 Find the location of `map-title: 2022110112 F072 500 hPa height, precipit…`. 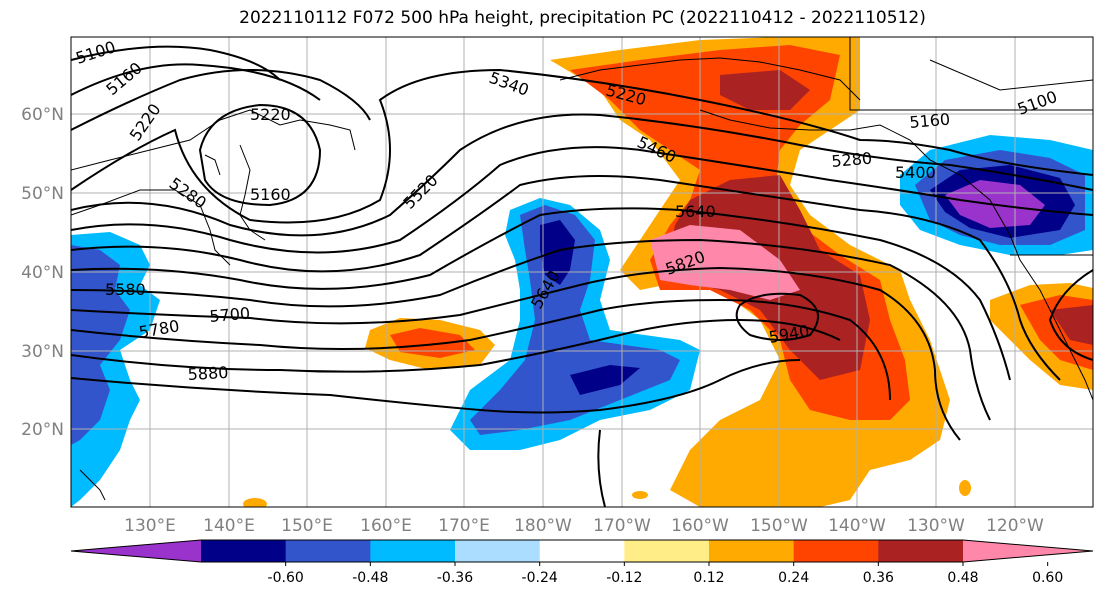

map-title: 2022110112 F072 500 hPa height, precipit… is located at coordinates (582, 18).